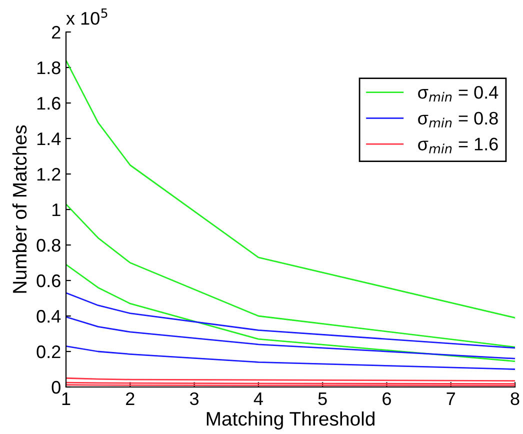 This screenshot has width=523, height=434. I want to click on x-tick-label: 7, so click(450, 398).